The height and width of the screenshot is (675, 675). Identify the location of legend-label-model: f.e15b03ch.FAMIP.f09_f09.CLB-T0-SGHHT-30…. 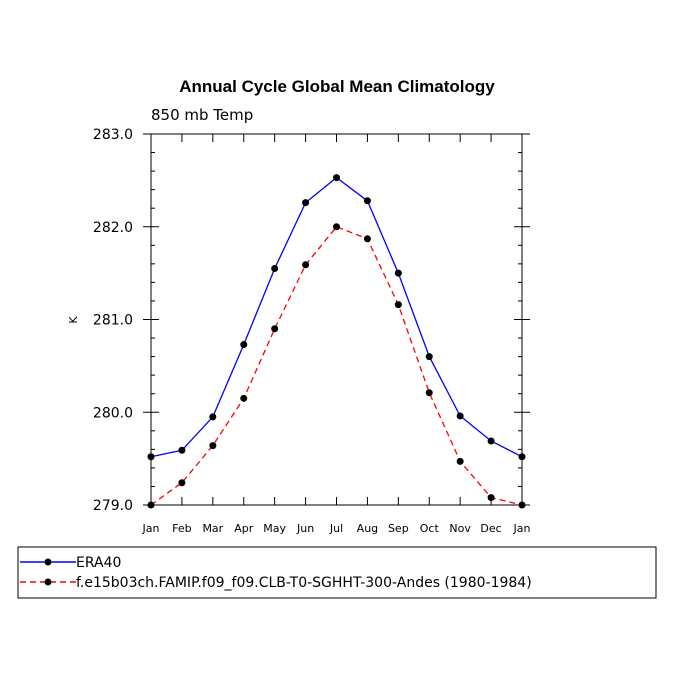
(304, 583).